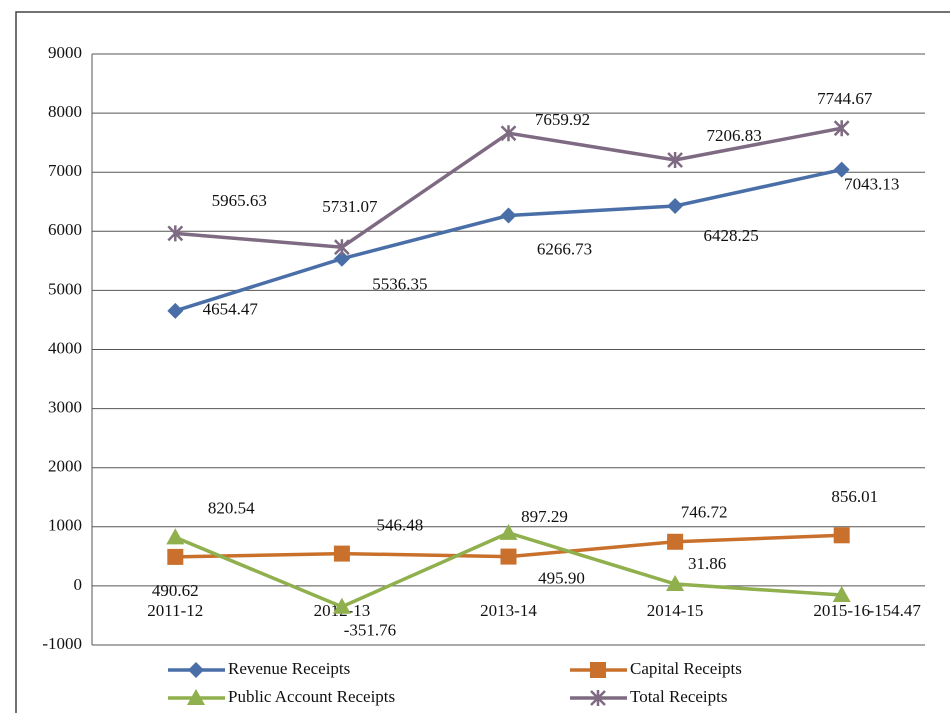 This screenshot has width=950, height=713. I want to click on x-tick-label: 2014-15, so click(675, 610).